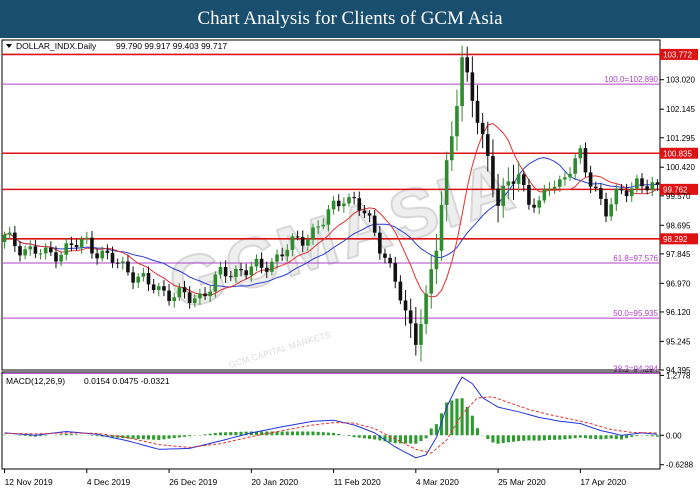  I want to click on price-tick-label: 102.145, so click(680, 109).